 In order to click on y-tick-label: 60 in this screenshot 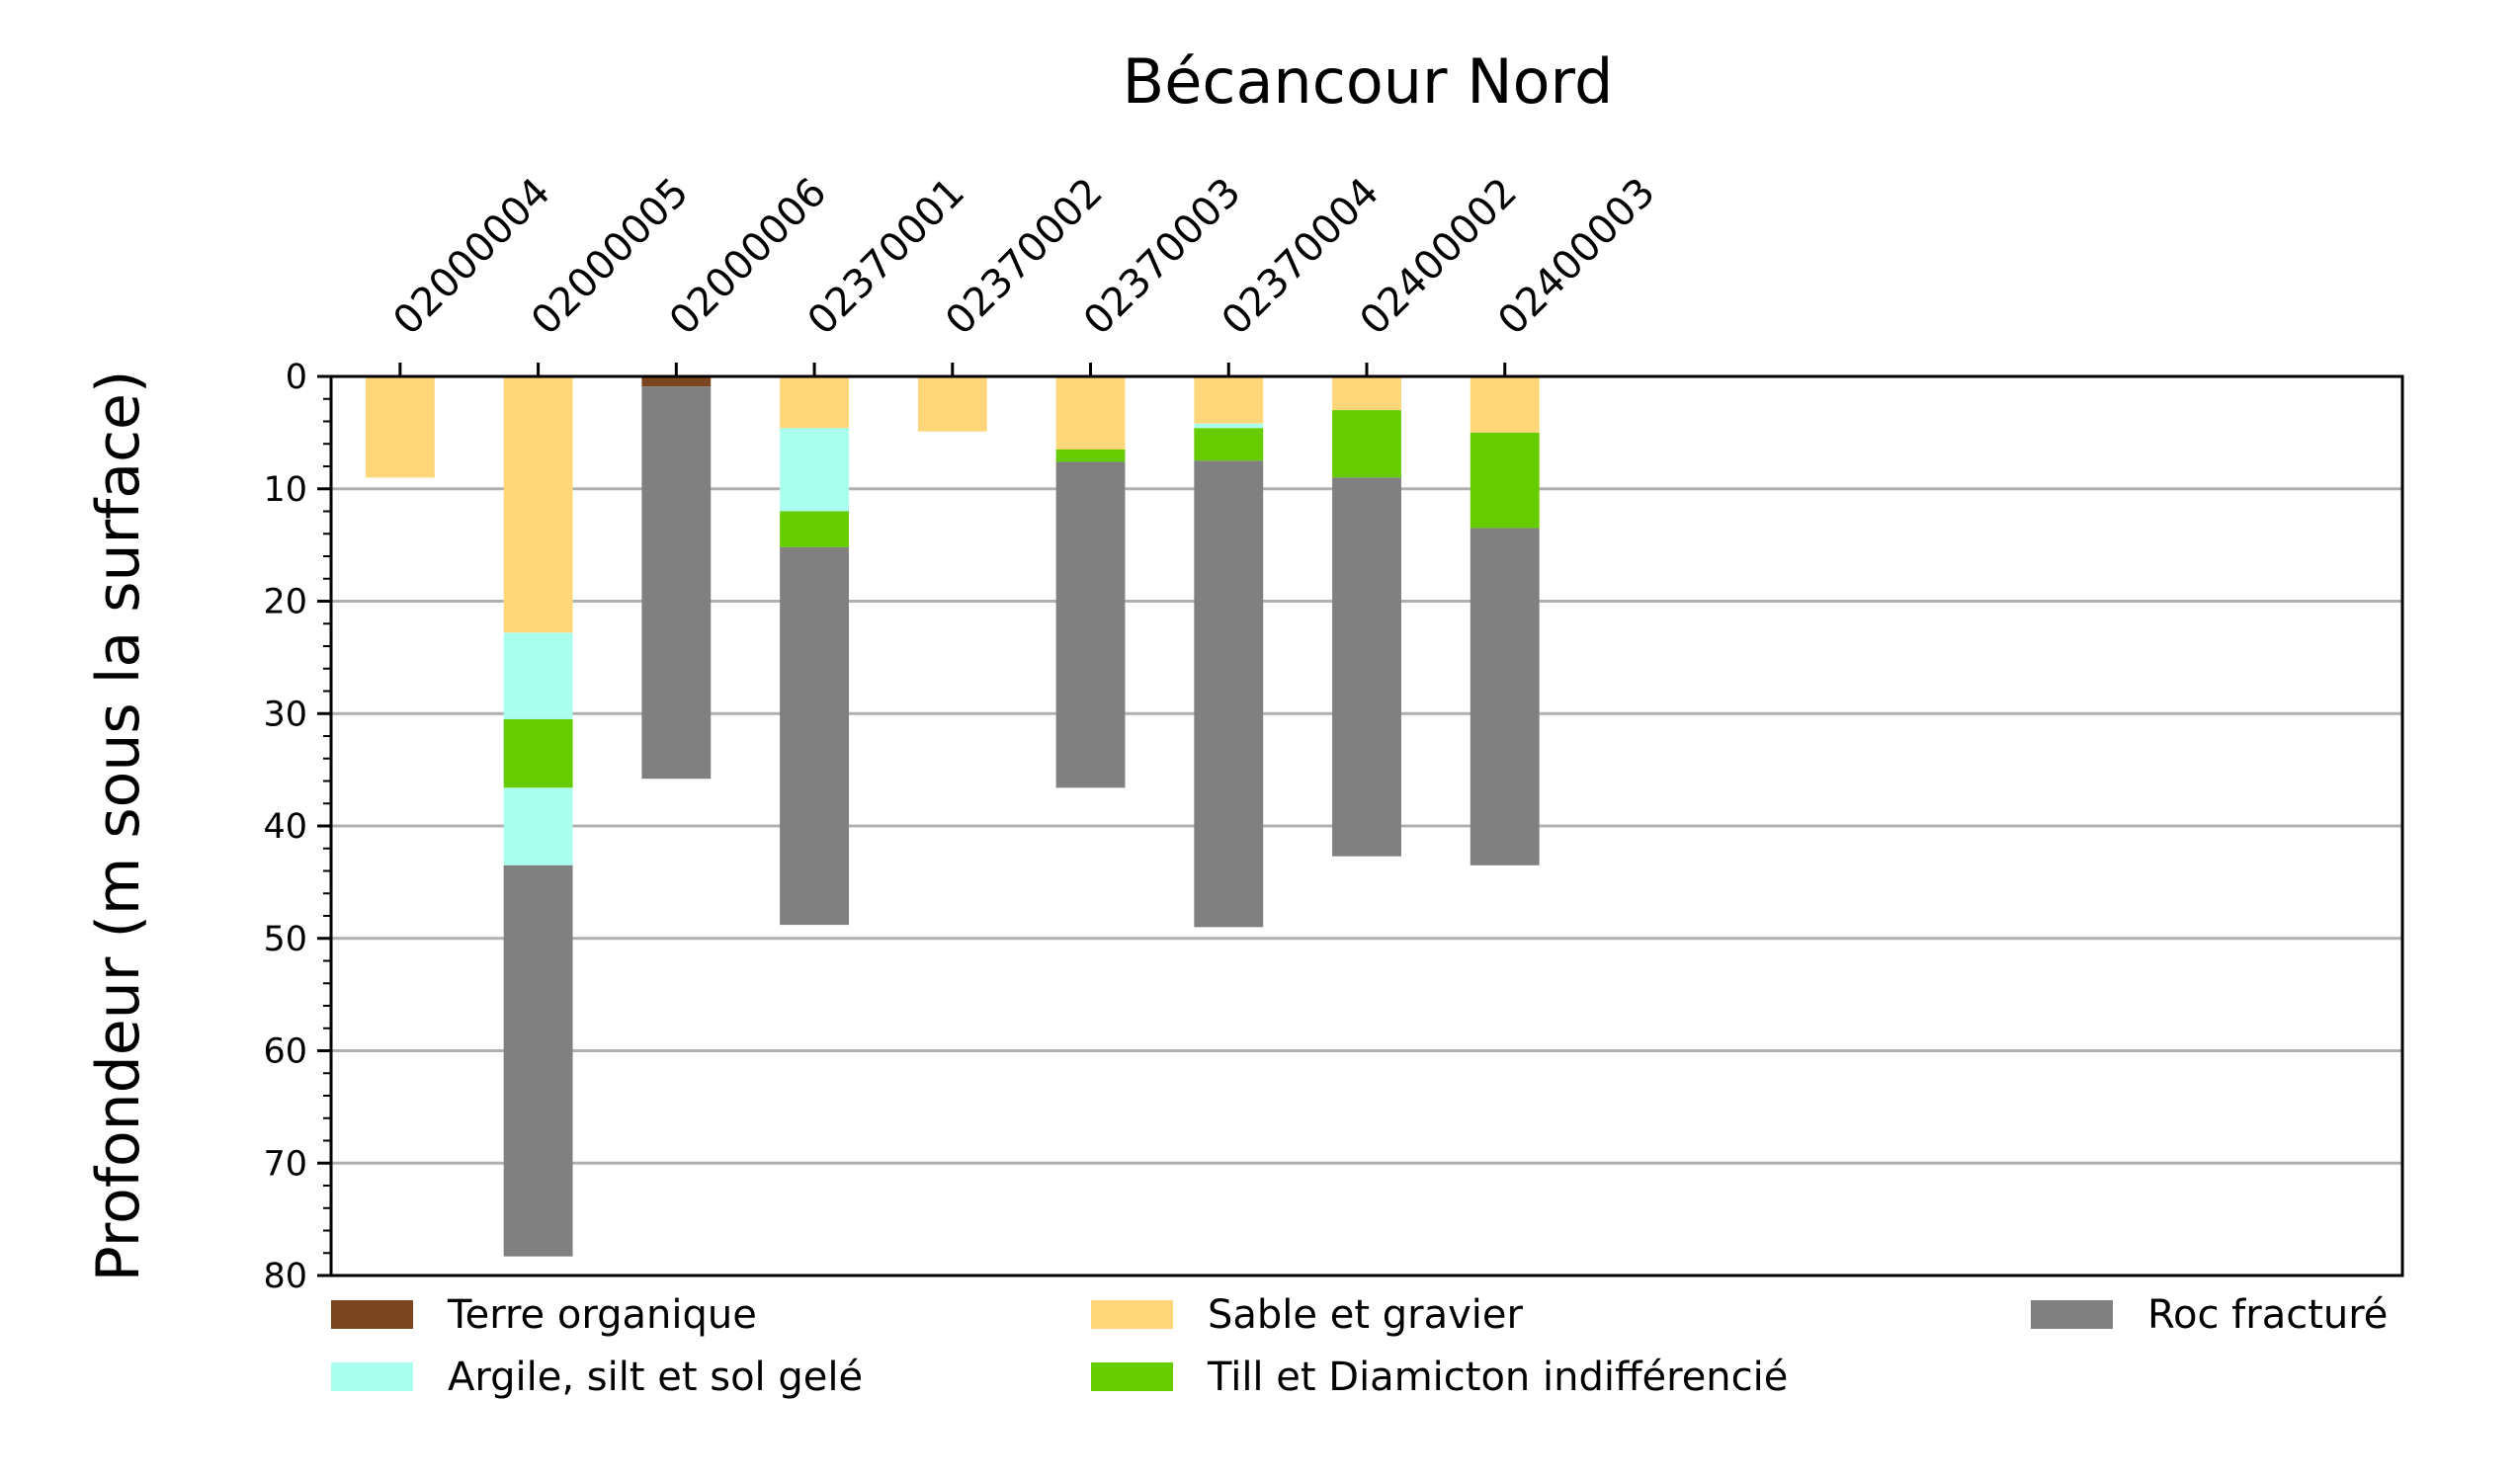, I will do `click(285, 1052)`.